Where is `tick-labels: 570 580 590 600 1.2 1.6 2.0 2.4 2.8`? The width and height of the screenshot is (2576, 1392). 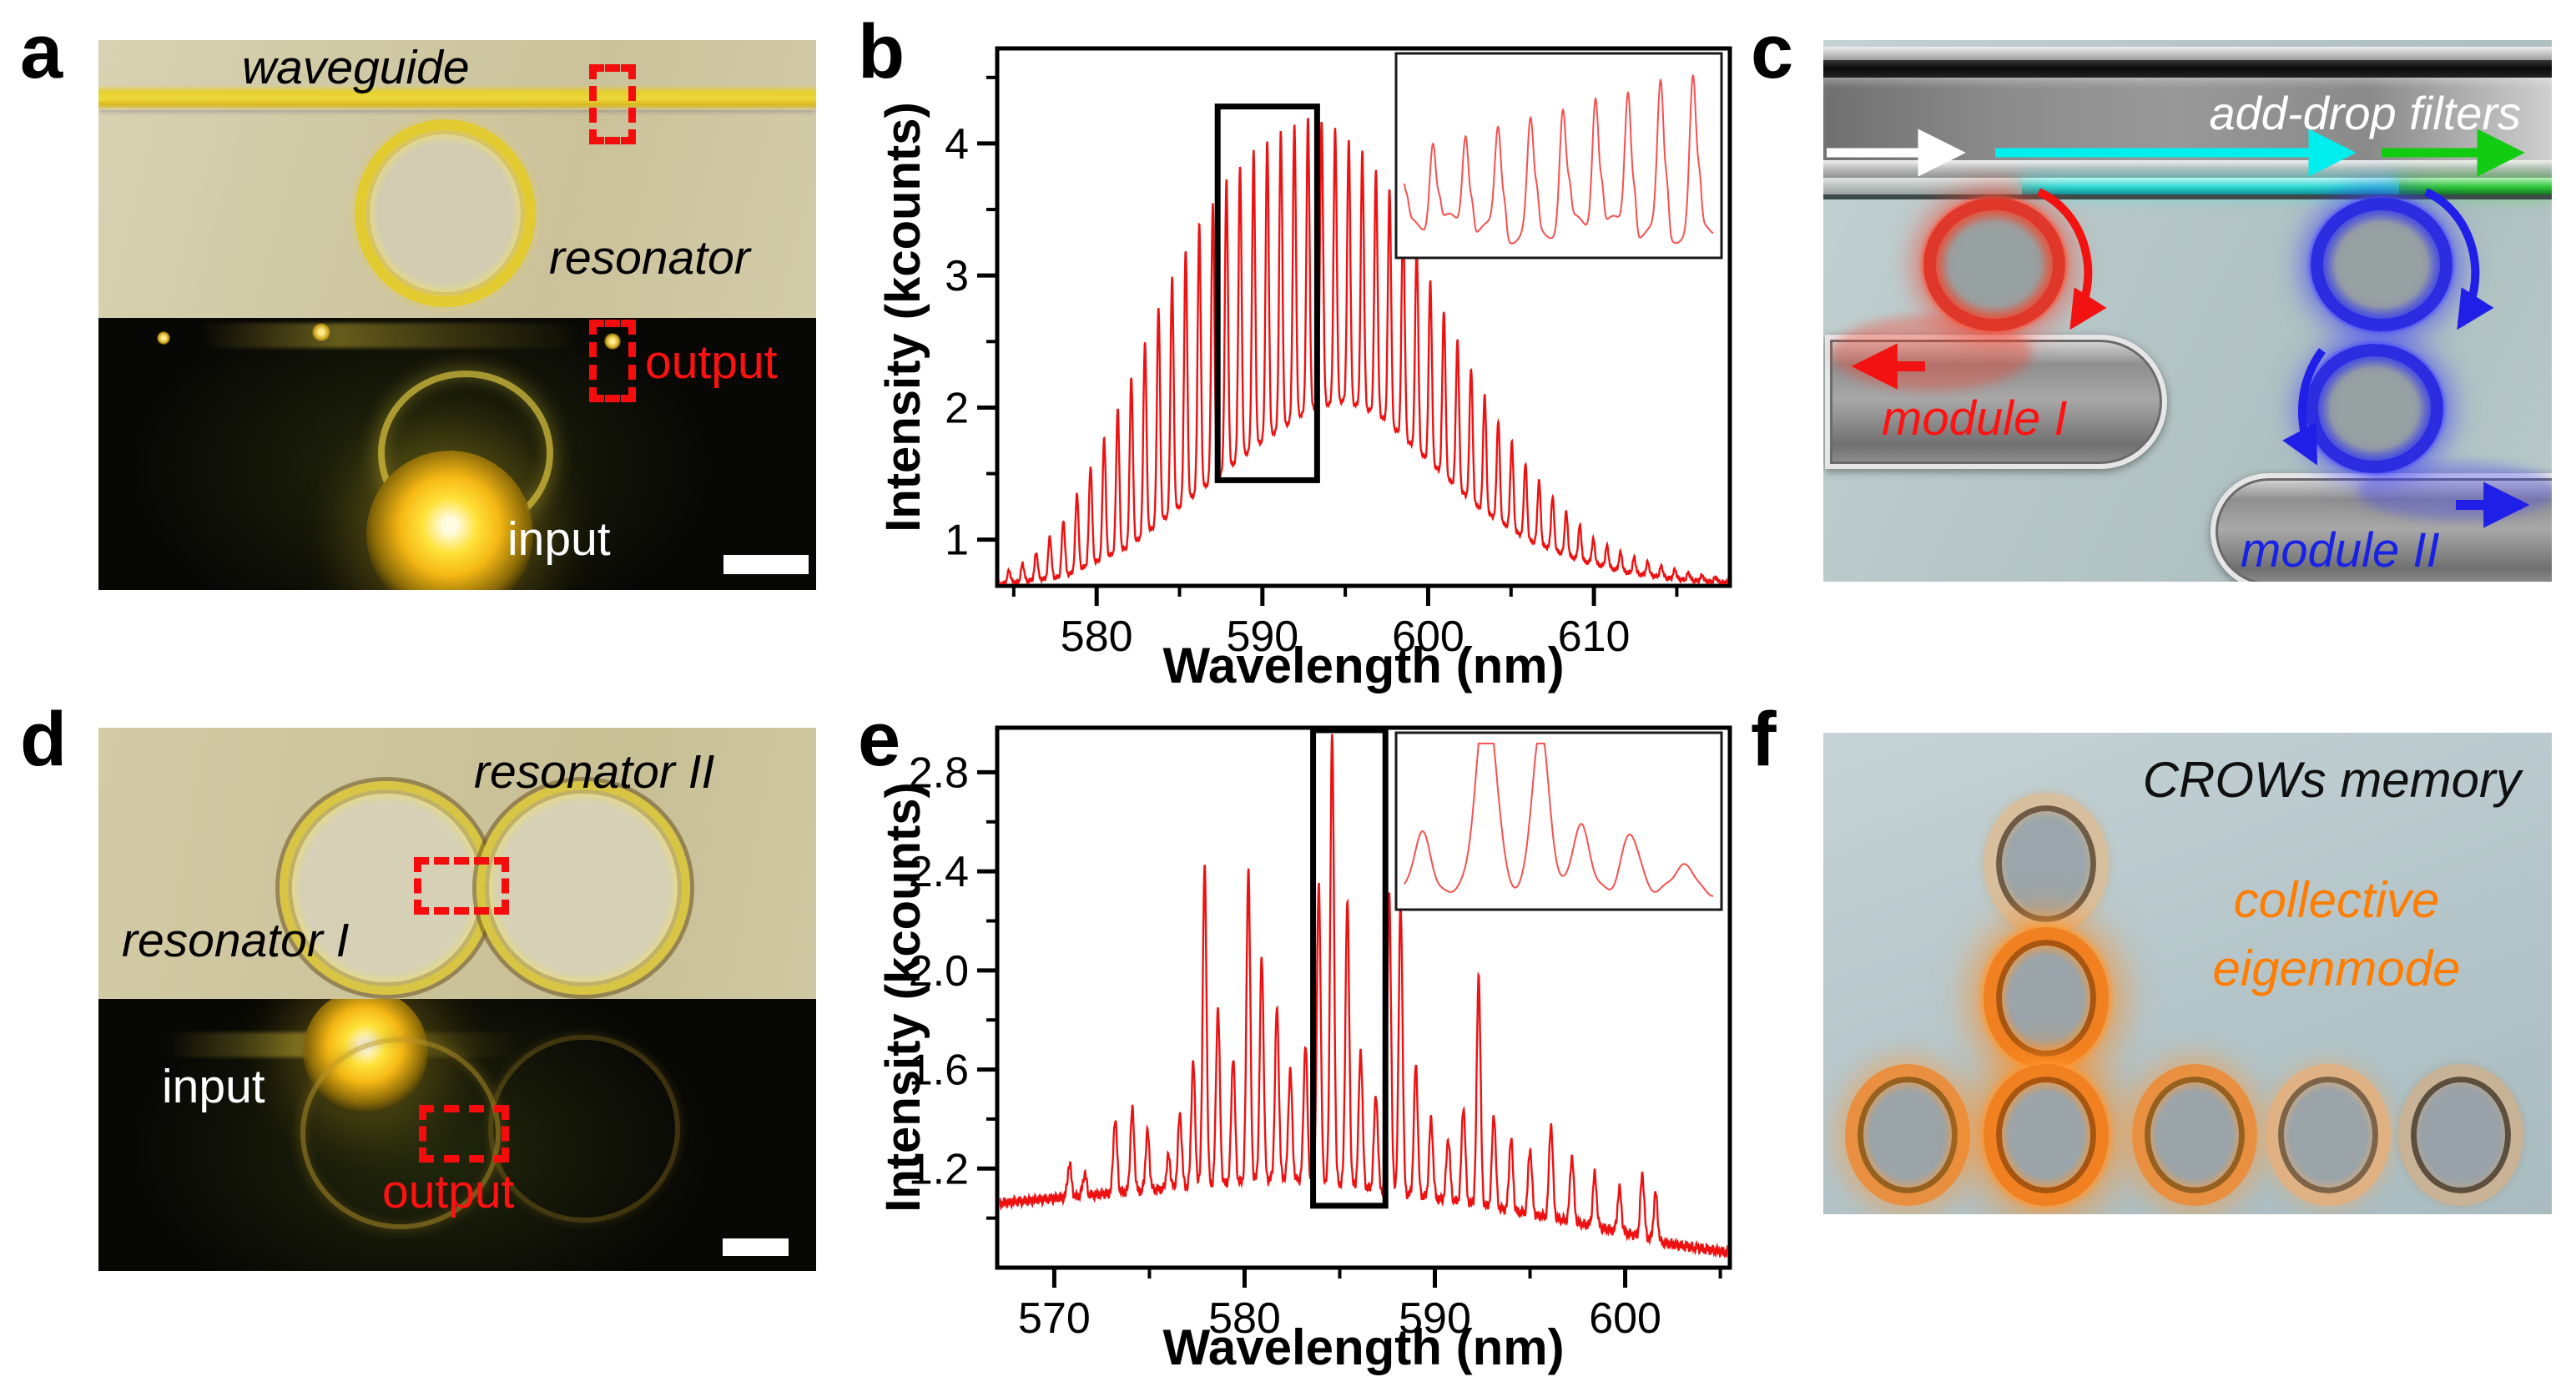
tick-labels: 570 580 590 600 1.2 1.6 2.0 2.4 2.8 is located at coordinates (1285, 1046).